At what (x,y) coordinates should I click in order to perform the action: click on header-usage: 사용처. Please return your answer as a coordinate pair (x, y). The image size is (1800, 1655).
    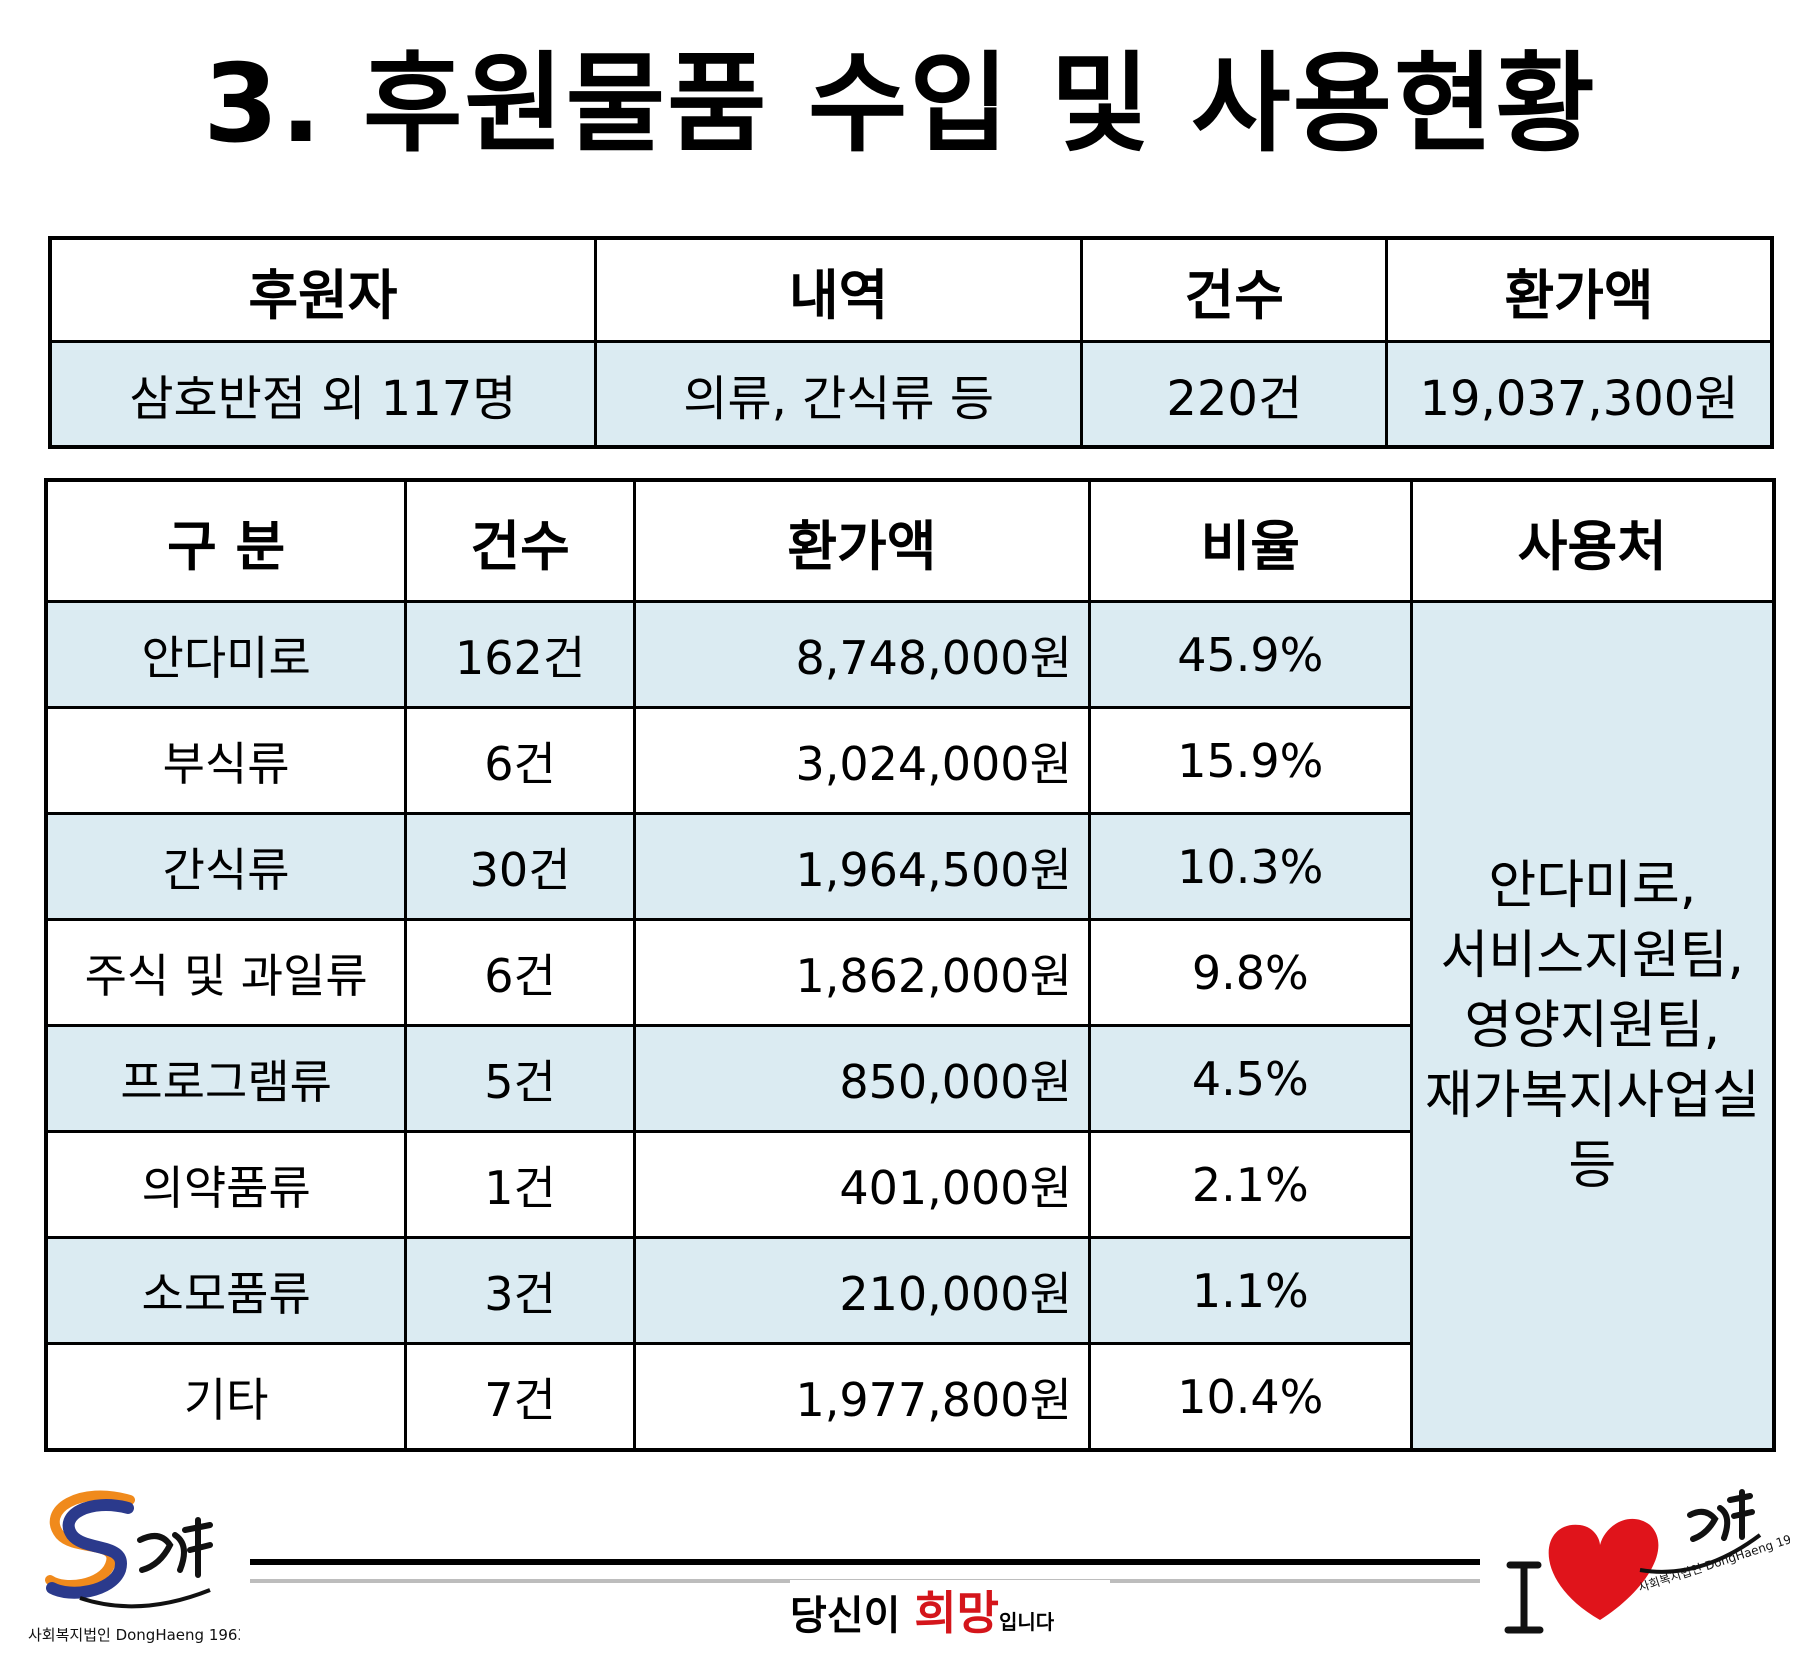
    Looking at the image, I should click on (1592, 540).